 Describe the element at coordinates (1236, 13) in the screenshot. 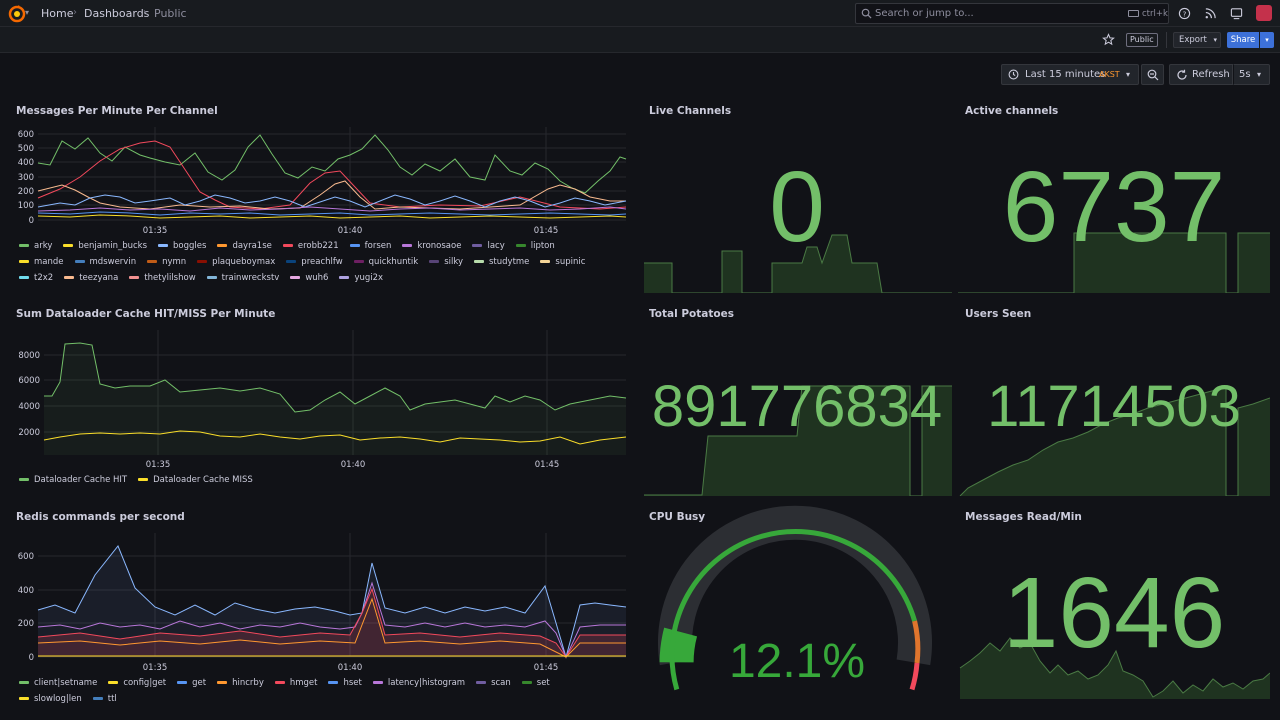

I see `monitor-icon` at that location.